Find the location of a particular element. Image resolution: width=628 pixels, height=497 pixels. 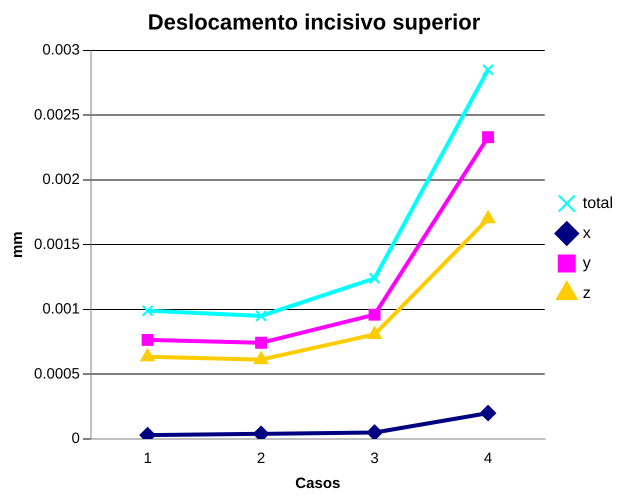

legend-label: total is located at coordinates (598, 203).